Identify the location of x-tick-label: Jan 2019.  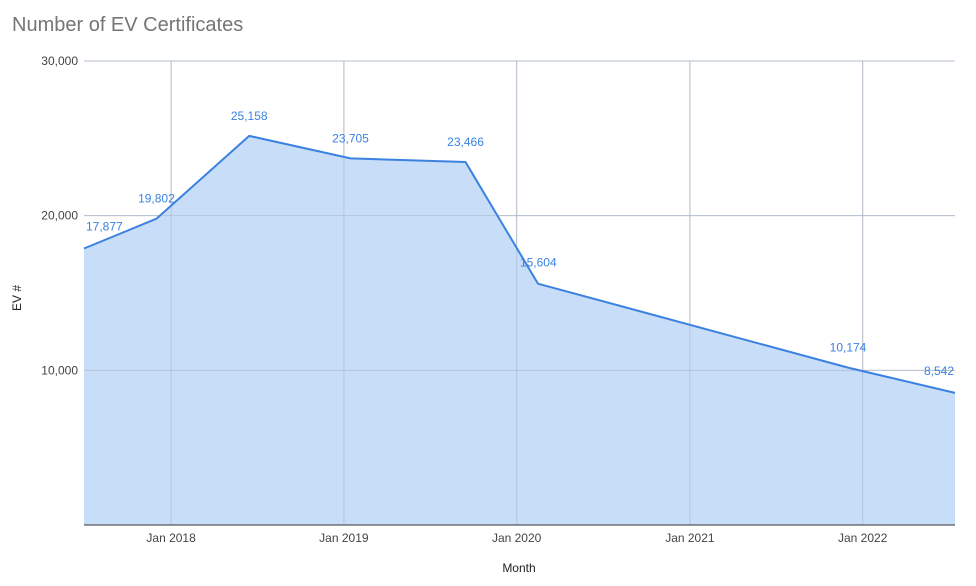
(344, 538).